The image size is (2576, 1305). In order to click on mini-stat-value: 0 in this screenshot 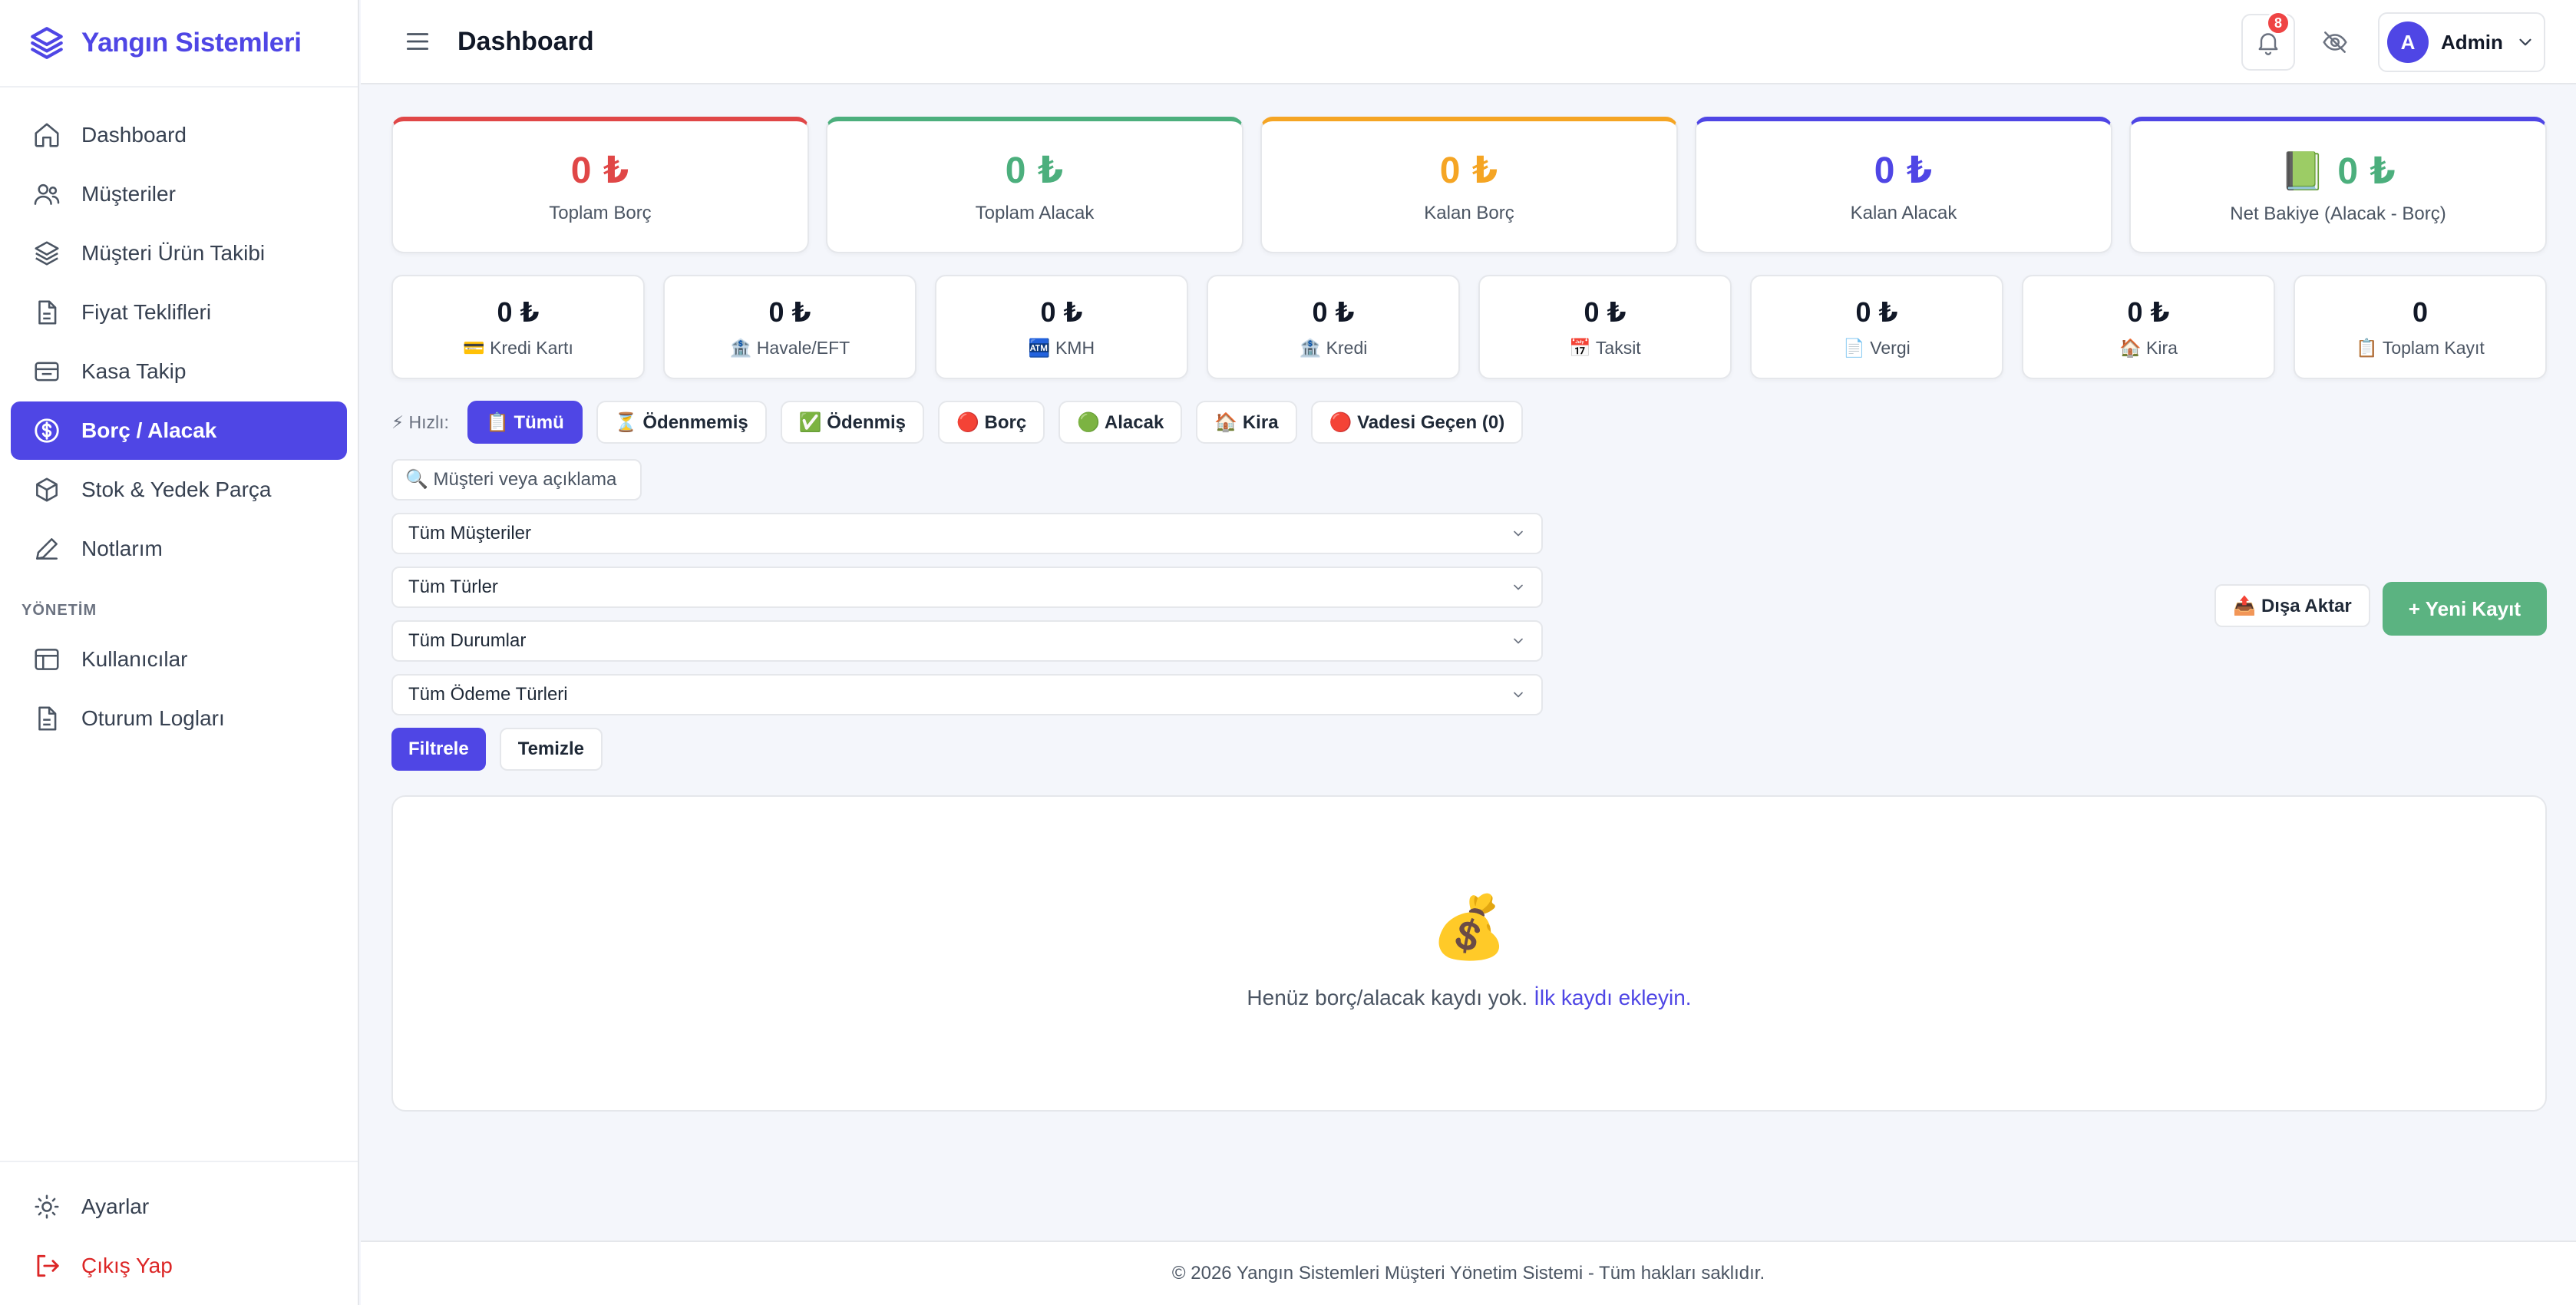, I will do `click(2420, 312)`.